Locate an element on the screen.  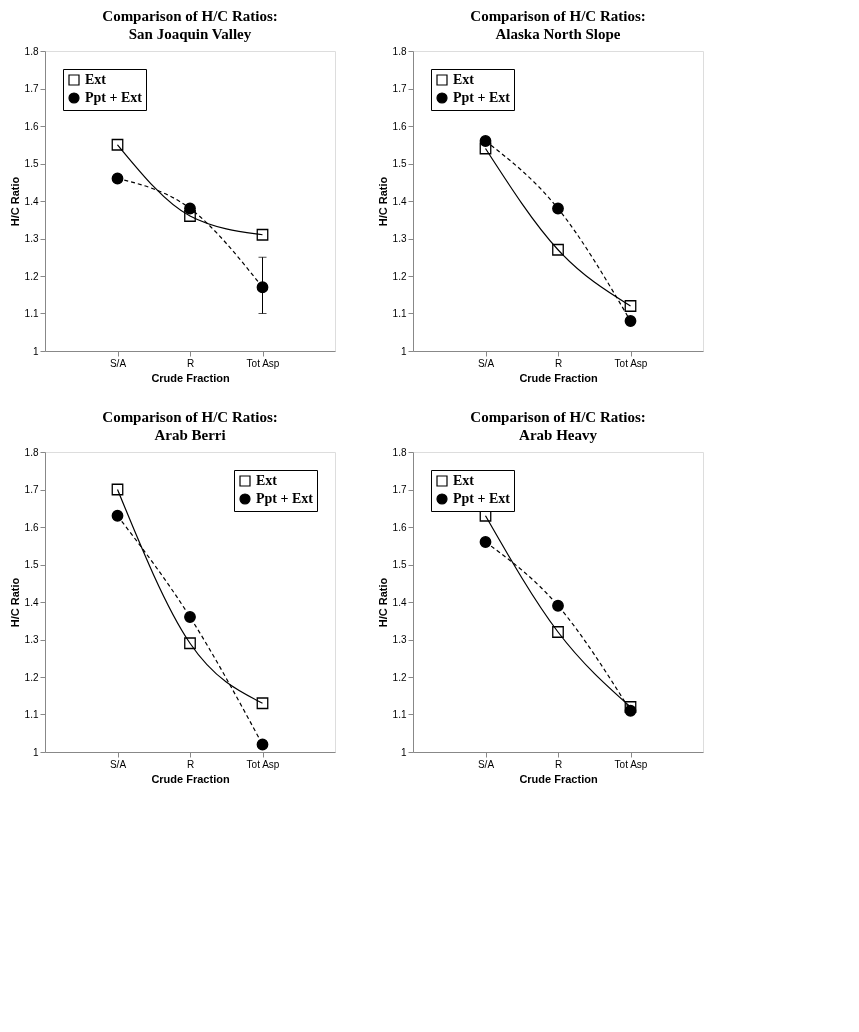
chart-subtitle: Arab Heavy is located at coordinates (558, 435).